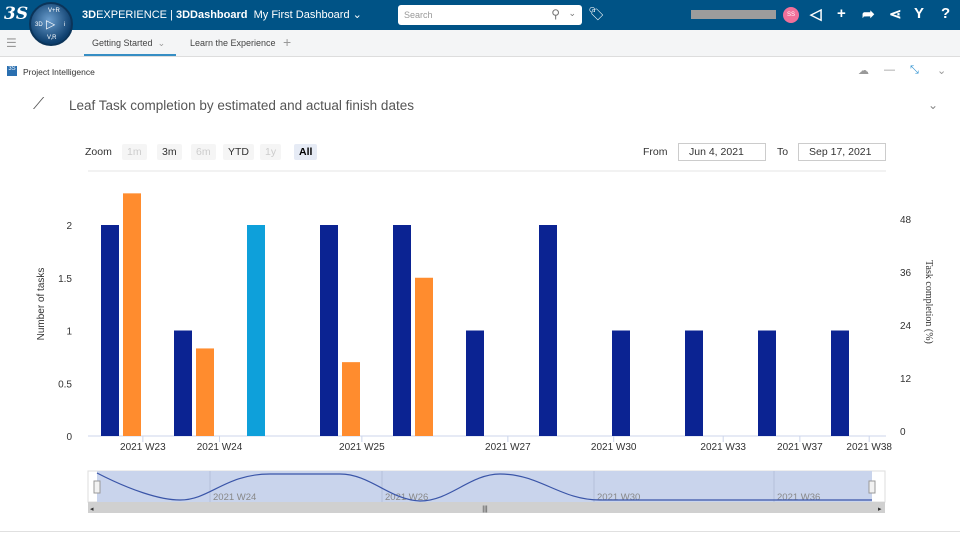 This screenshot has width=960, height=540. What do you see at coordinates (406, 497) in the screenshot?
I see `navigator-label: 2021 W26` at bounding box center [406, 497].